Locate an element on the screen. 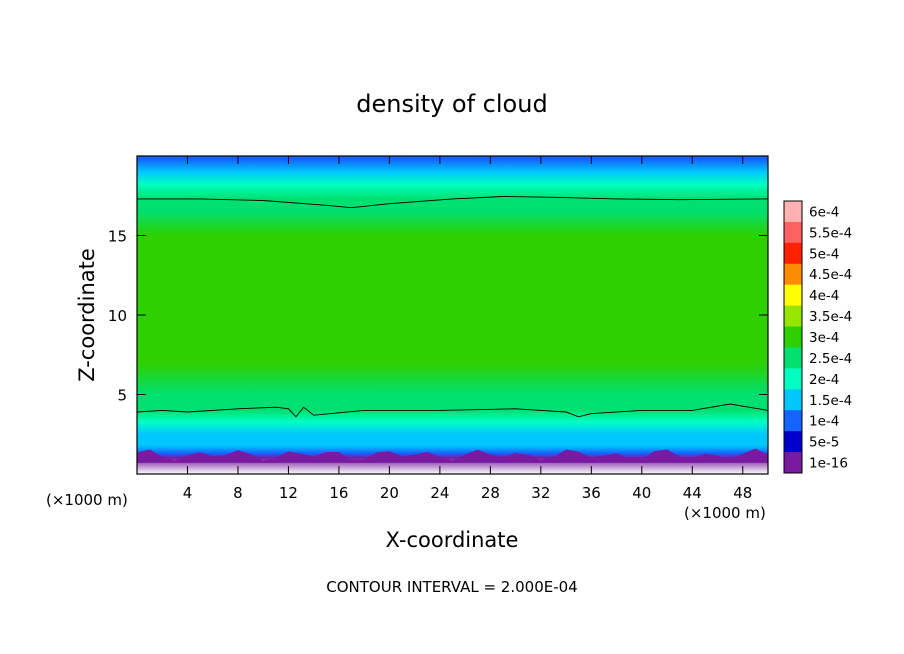 The image size is (904, 654). colorbar-label: 1e-4 is located at coordinates (824, 422).